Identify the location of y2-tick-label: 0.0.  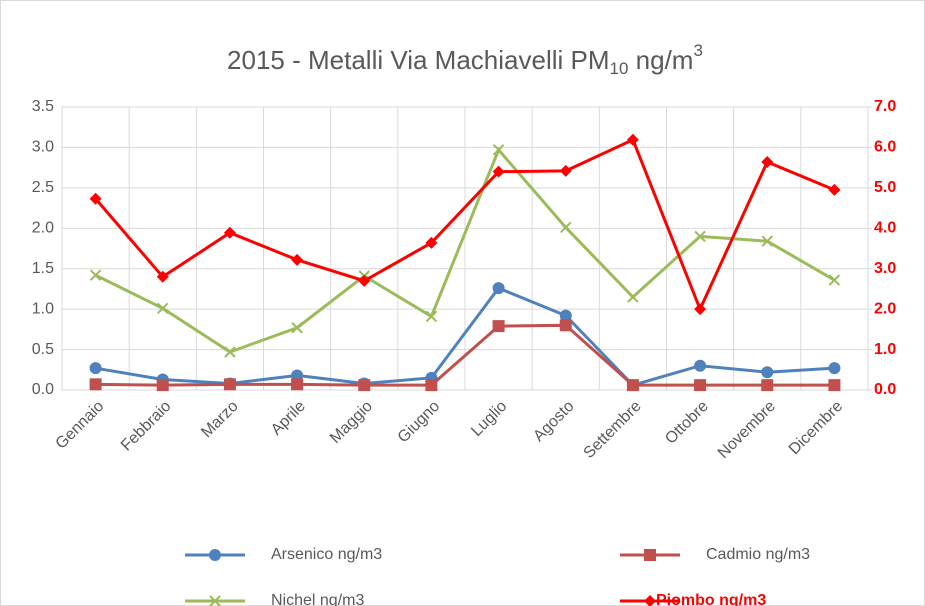
(885, 389).